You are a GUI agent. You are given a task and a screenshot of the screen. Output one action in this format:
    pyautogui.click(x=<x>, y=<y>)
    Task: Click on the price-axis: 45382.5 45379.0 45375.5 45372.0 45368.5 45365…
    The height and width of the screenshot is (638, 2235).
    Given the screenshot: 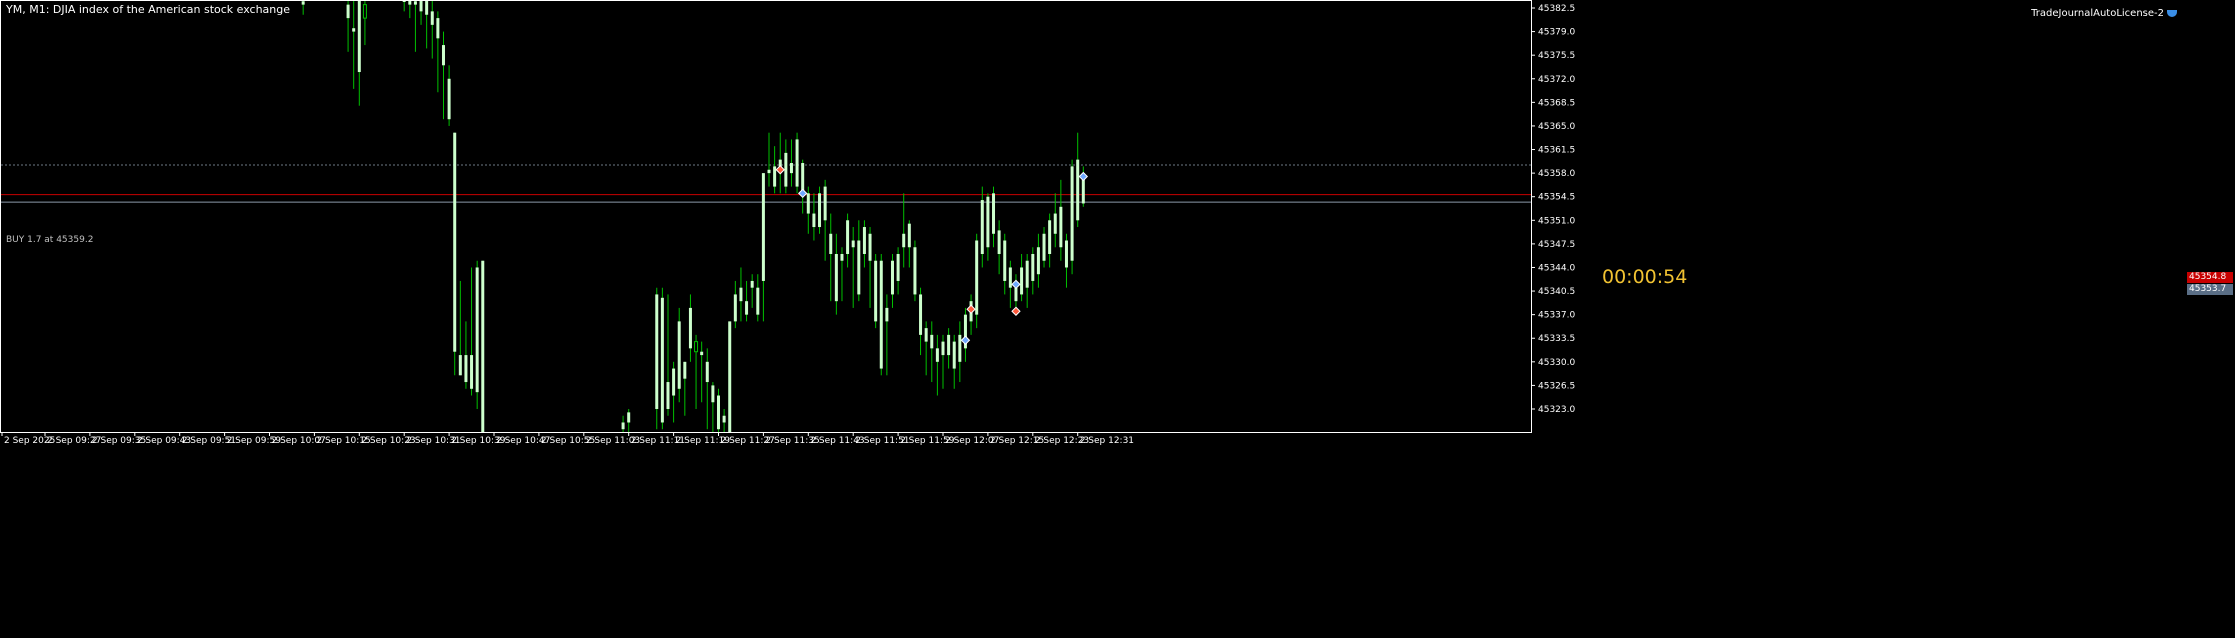 What is the action you would take?
    pyautogui.click(x=1553, y=209)
    